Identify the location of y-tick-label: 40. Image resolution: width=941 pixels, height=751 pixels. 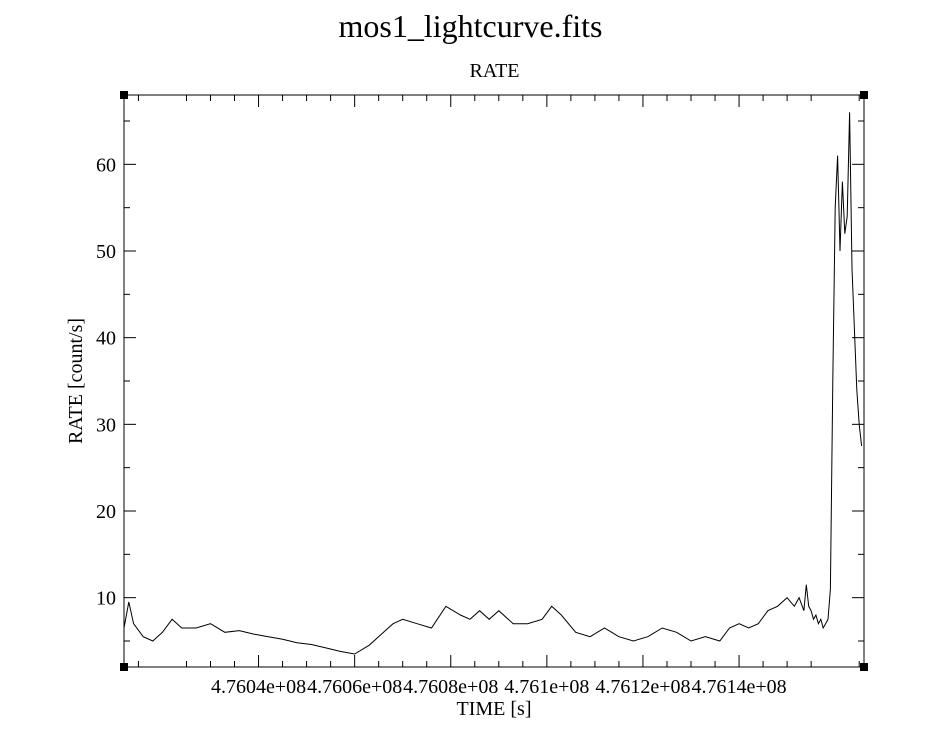
(106, 339).